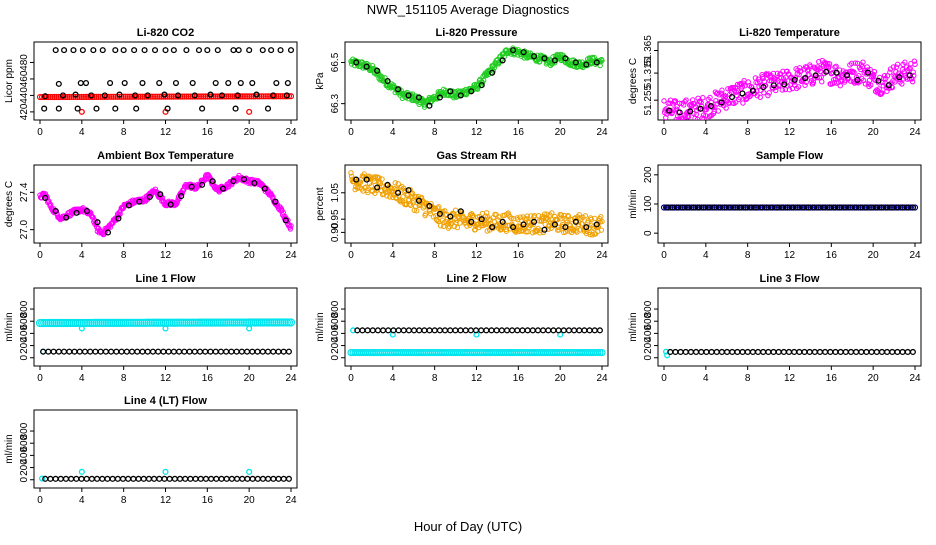 Image resolution: width=936 pixels, height=545 pixels. Describe the element at coordinates (24, 480) in the screenshot. I see `y-tick-label: 0` at that location.